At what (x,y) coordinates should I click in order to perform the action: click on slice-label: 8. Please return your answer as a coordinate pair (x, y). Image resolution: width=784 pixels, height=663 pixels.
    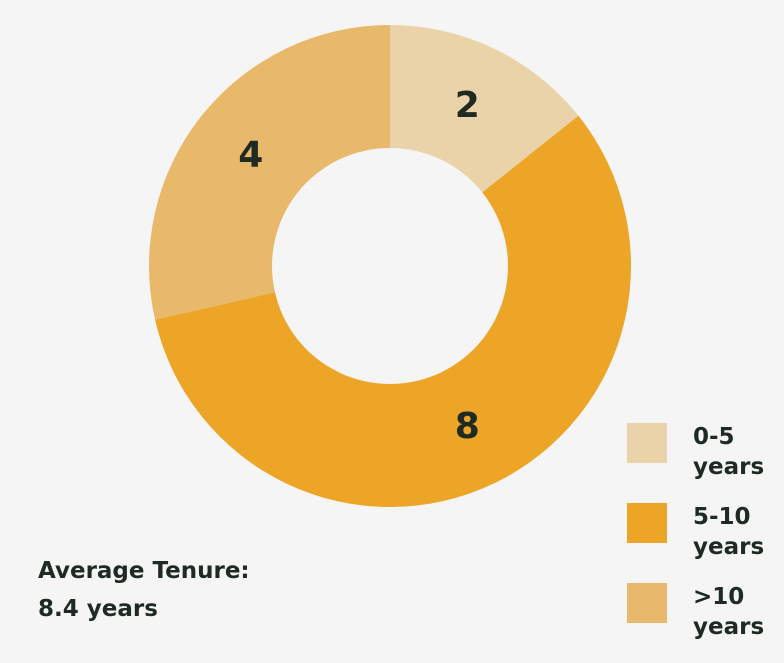
    Looking at the image, I should click on (467, 426).